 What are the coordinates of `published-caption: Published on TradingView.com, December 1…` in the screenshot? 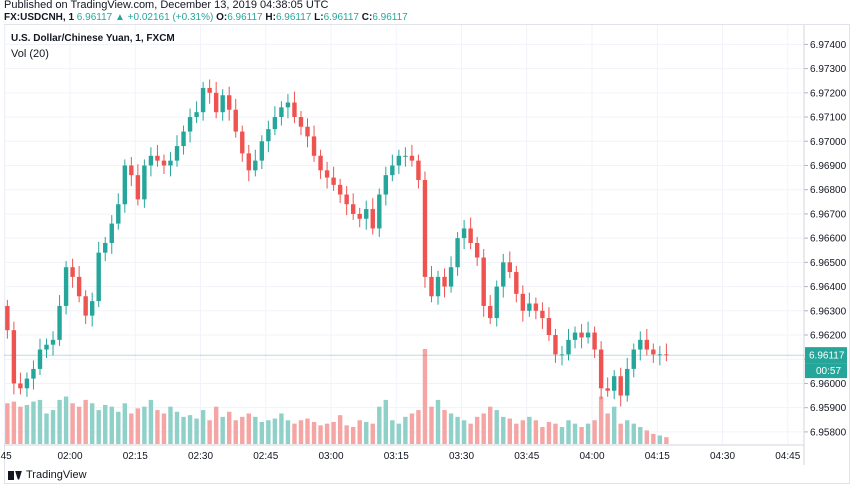 It's located at (166, 5).